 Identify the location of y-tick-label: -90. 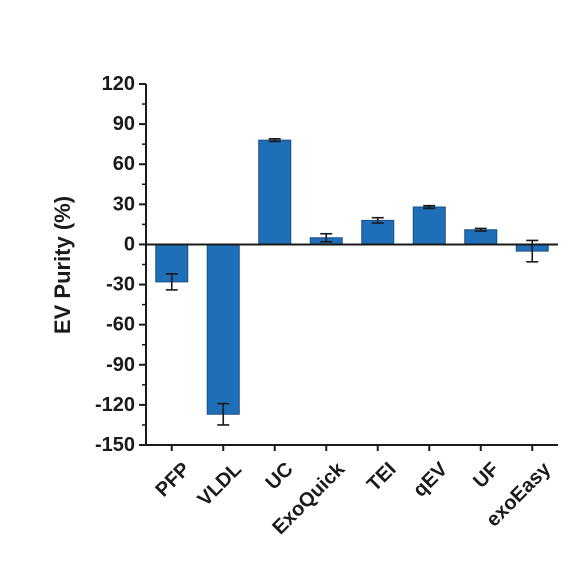
(120, 365).